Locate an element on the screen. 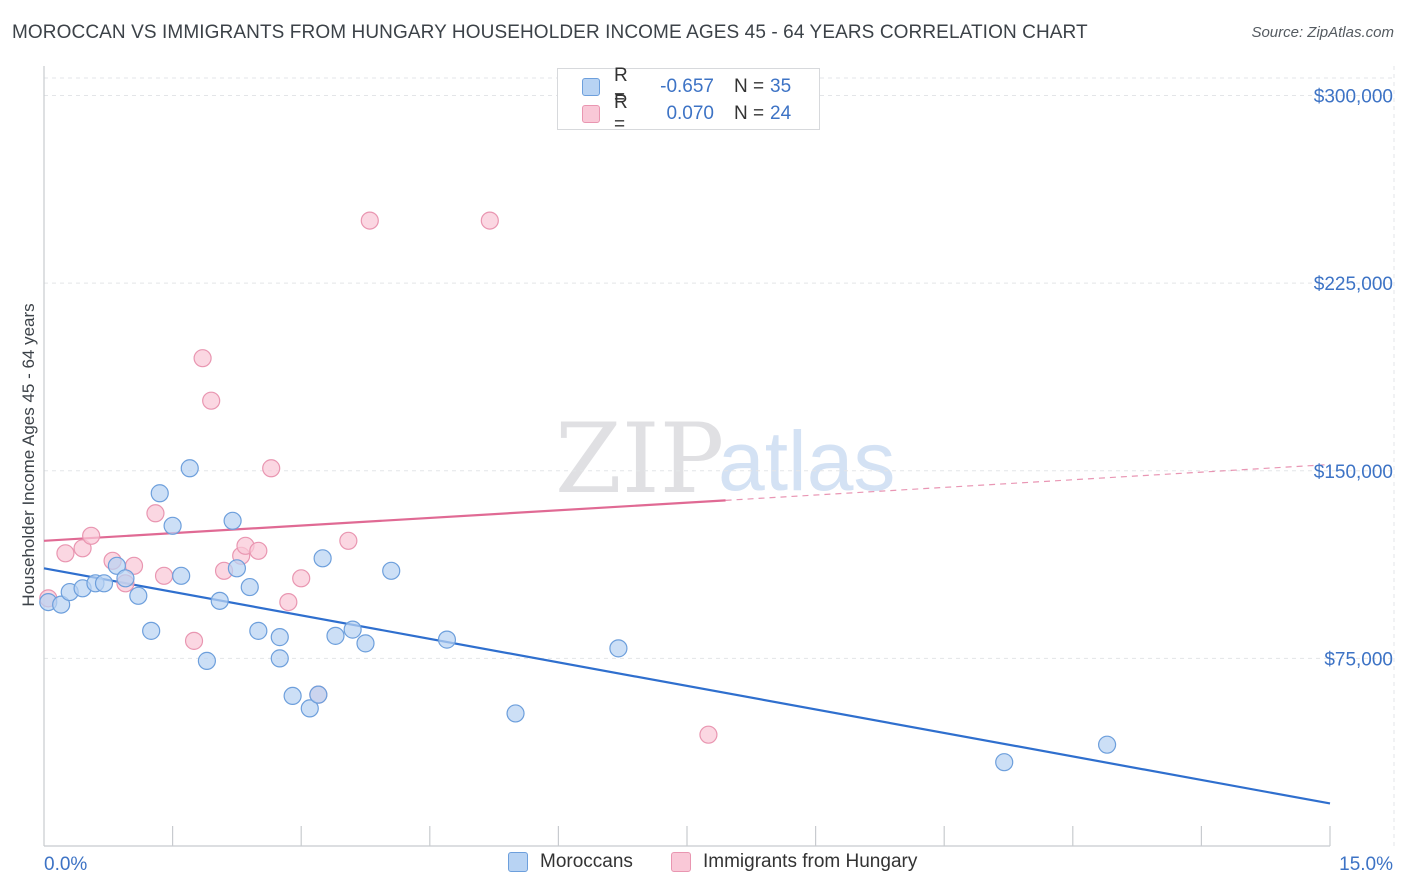 This screenshot has height=892, width=1406. legend-label-hungary: Immigrants from Hungary is located at coordinates (810, 861).